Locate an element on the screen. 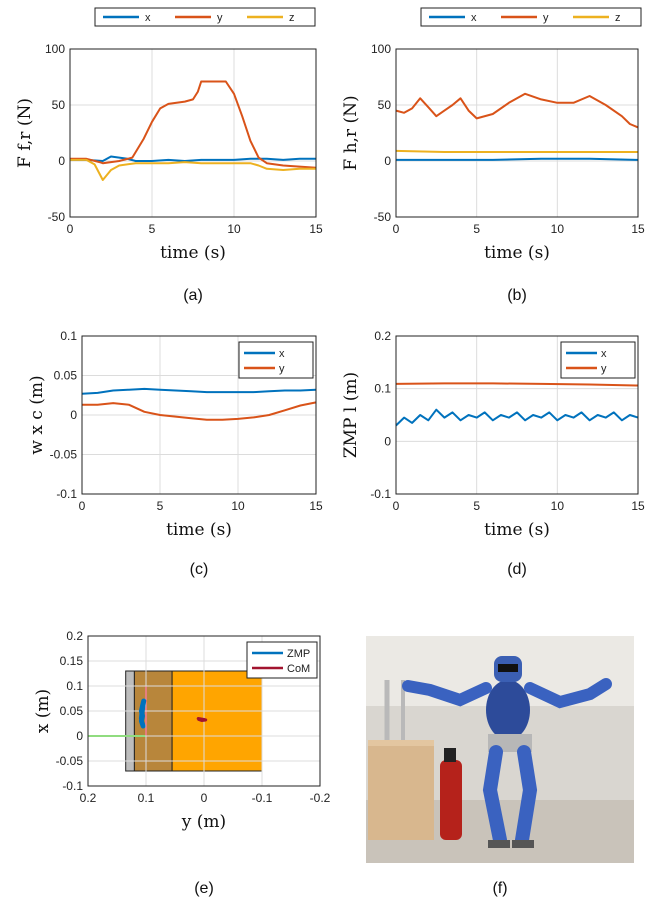  photo-caption: (f) is located at coordinates (499, 888).